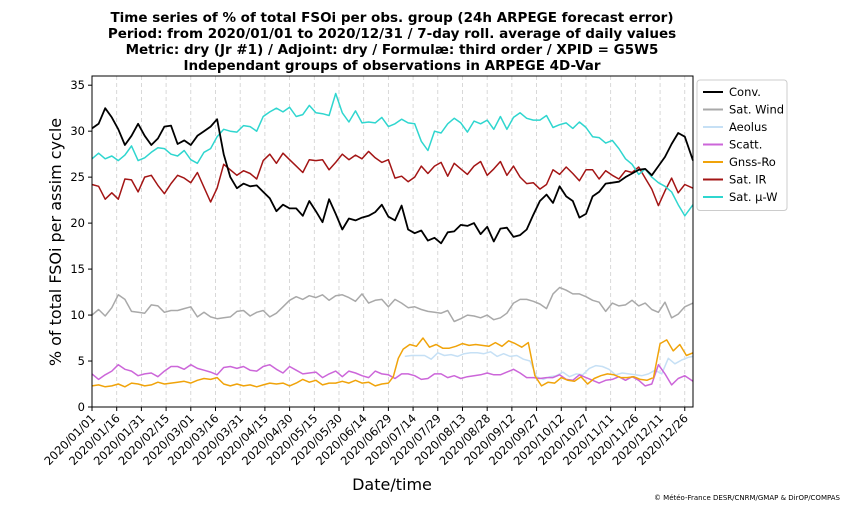  What do you see at coordinates (748, 127) in the screenshot?
I see `legend-label: Aeolus` at bounding box center [748, 127].